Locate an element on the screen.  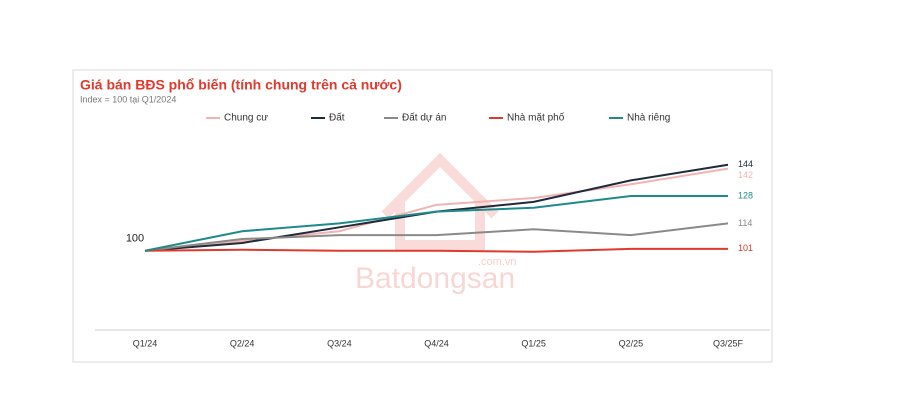
watermark-logo is located at coordinates (440, 201).